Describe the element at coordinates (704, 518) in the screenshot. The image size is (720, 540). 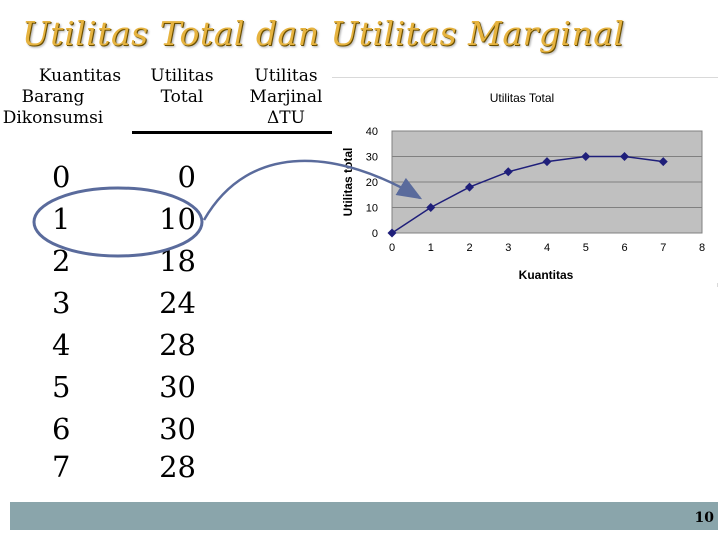
I see `page-number: 10` at that location.